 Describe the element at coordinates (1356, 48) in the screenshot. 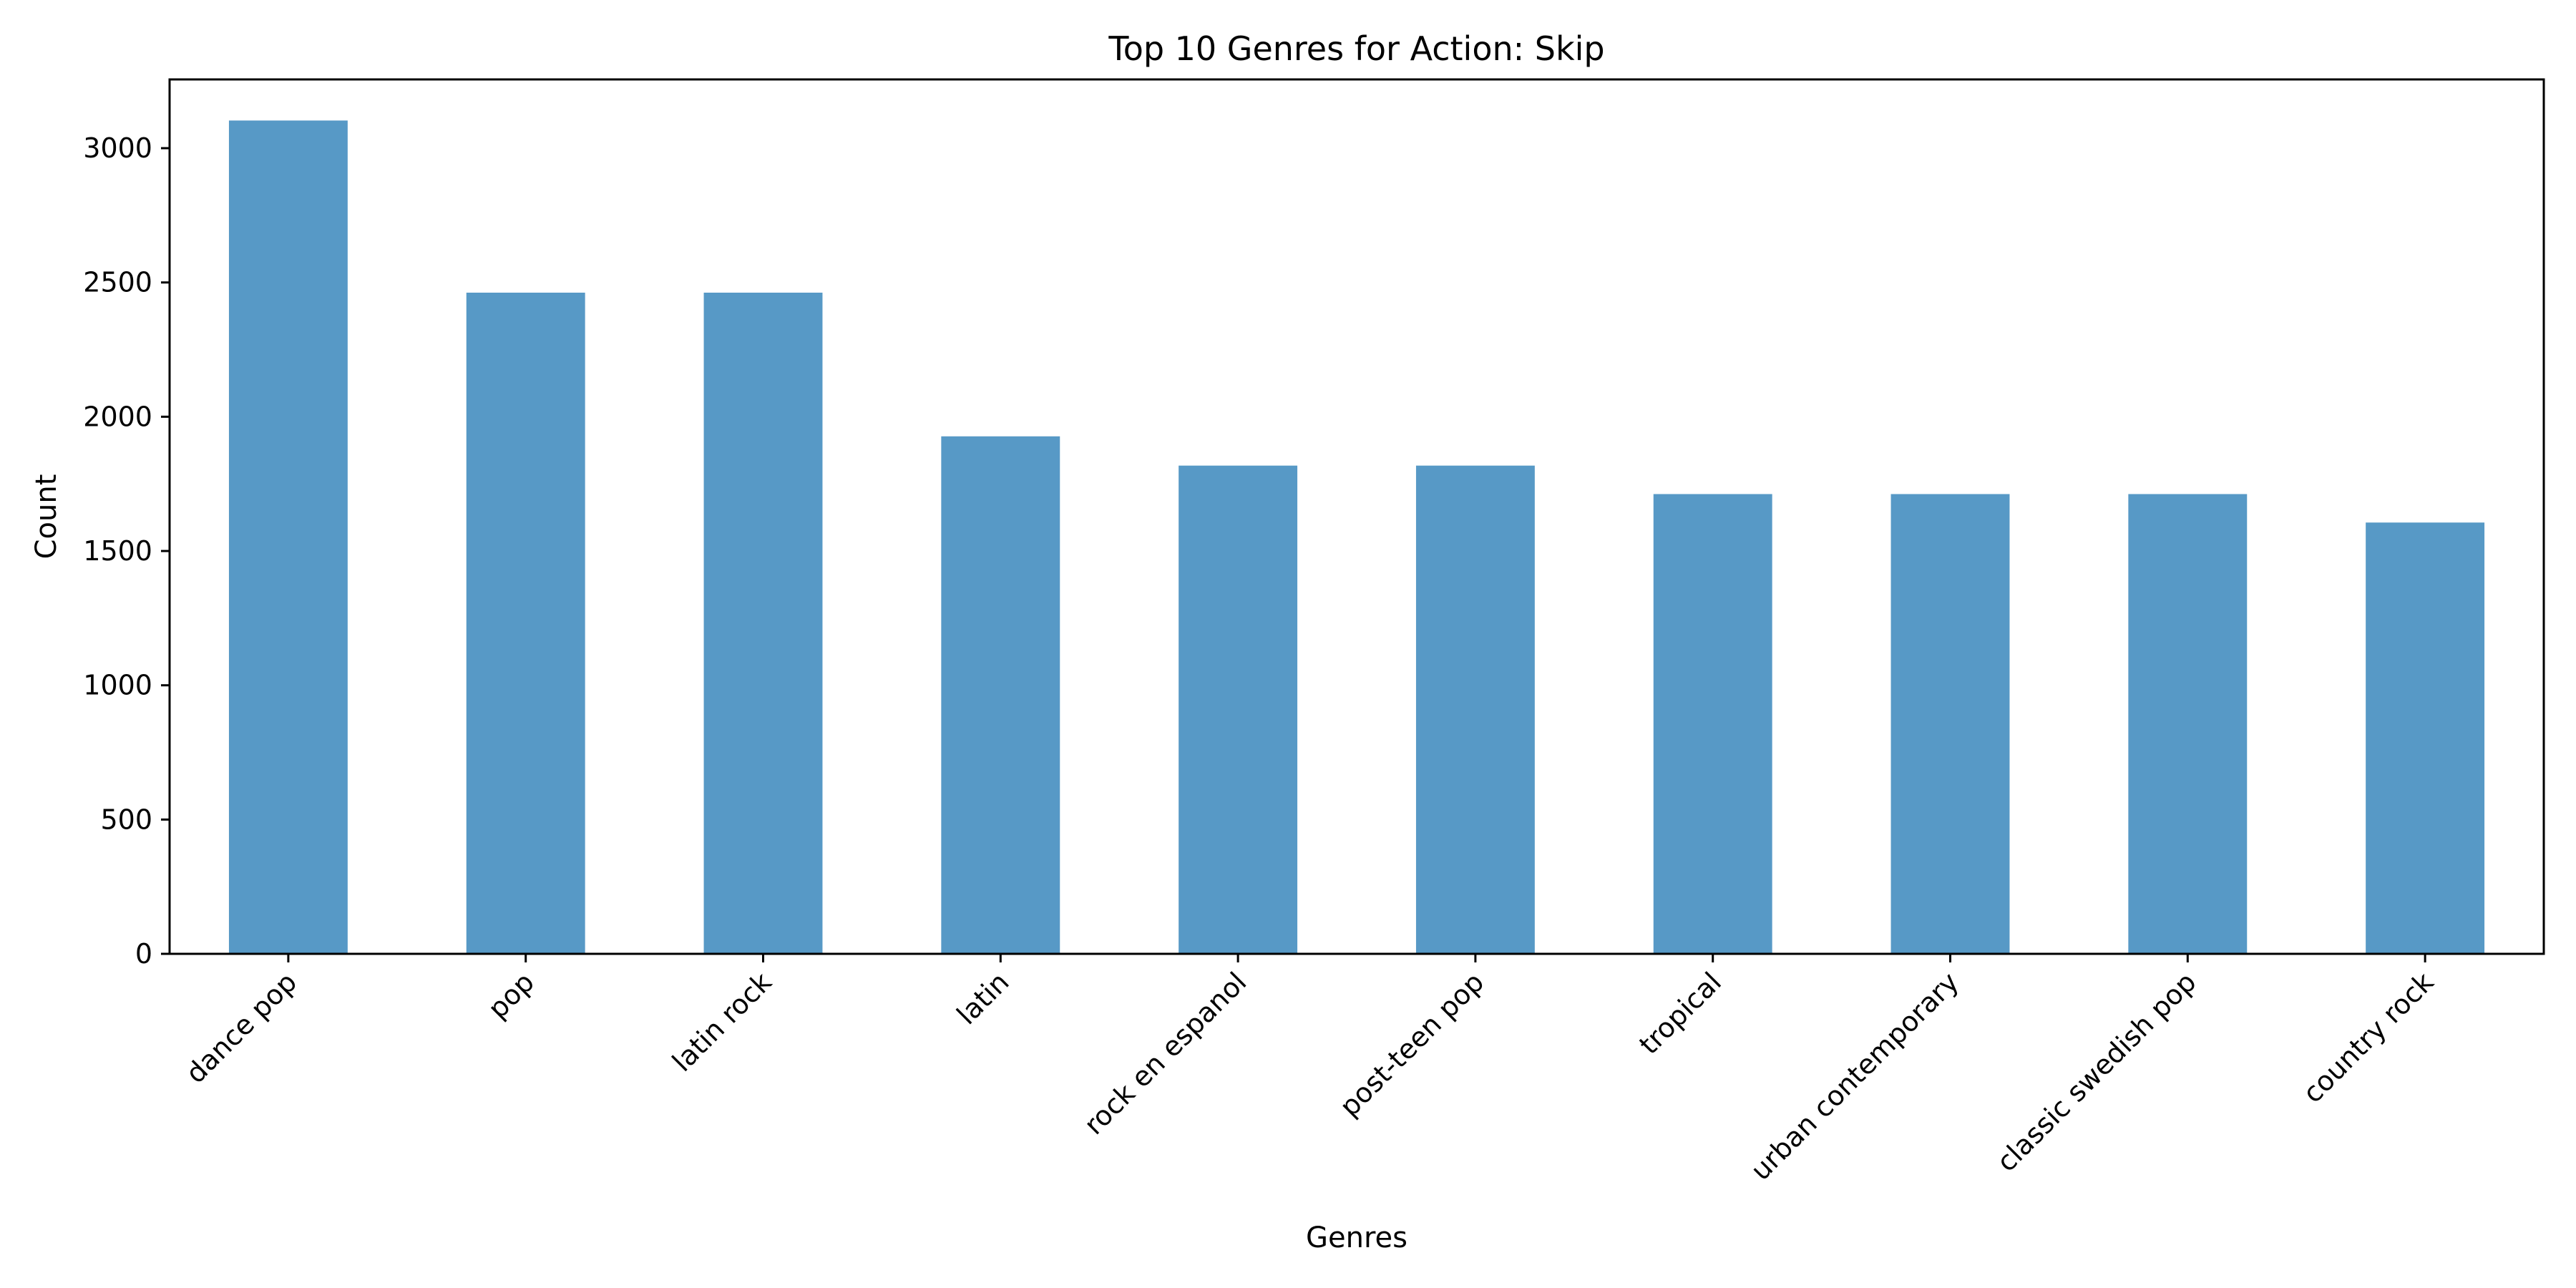

I see `chart-title: Top 10 Genres for Action: Skip` at that location.